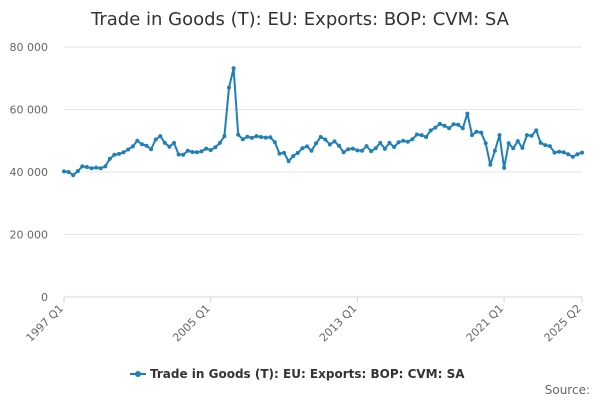  Describe the element at coordinates (29, 172) in the screenshot. I see `y-axis-tick-labels: 0 20 000 40 000 60 000 80 000` at that location.